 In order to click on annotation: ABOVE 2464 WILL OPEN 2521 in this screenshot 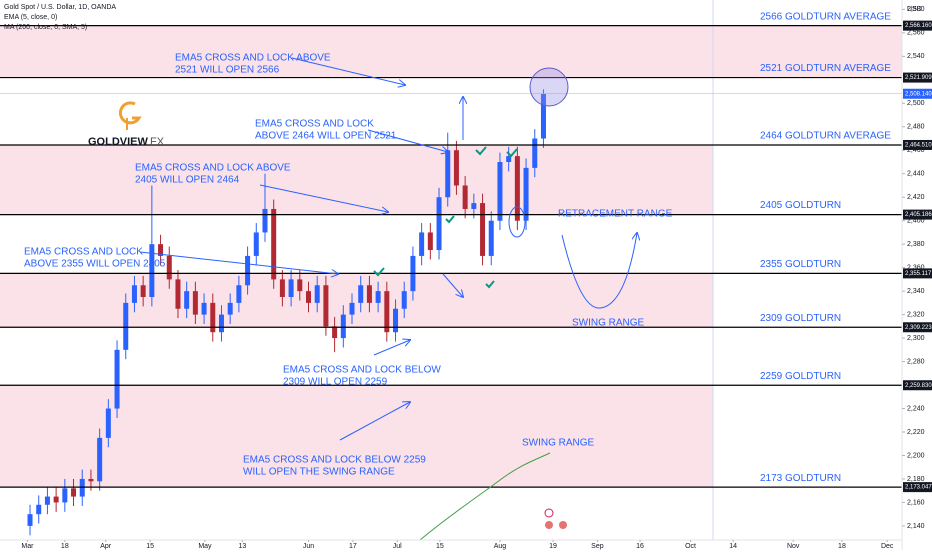, I will do `click(326, 136)`.